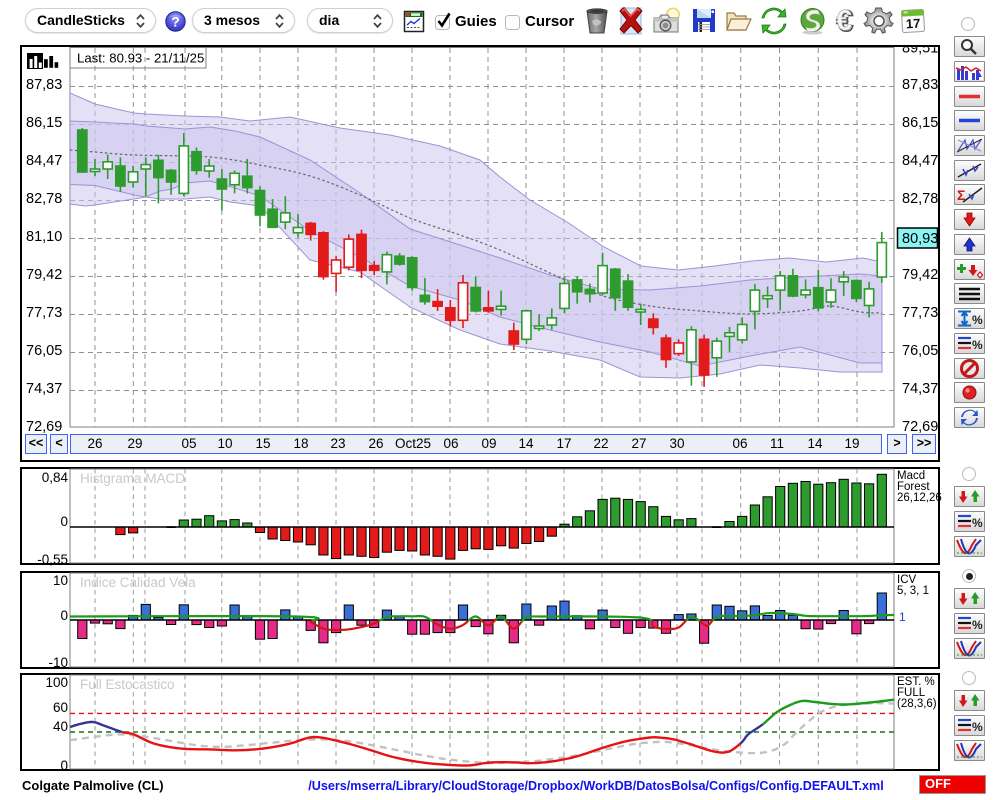  Describe the element at coordinates (138, 582) in the screenshot. I see `svg-text: Indice Calidad Vela` at that location.